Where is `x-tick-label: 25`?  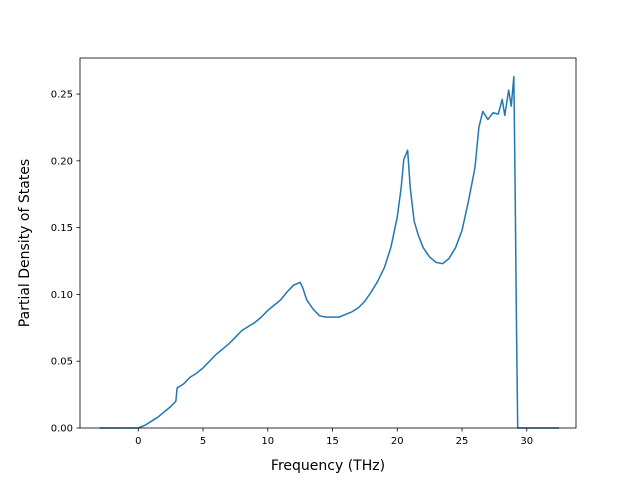
x-tick-label: 25 is located at coordinates (462, 441).